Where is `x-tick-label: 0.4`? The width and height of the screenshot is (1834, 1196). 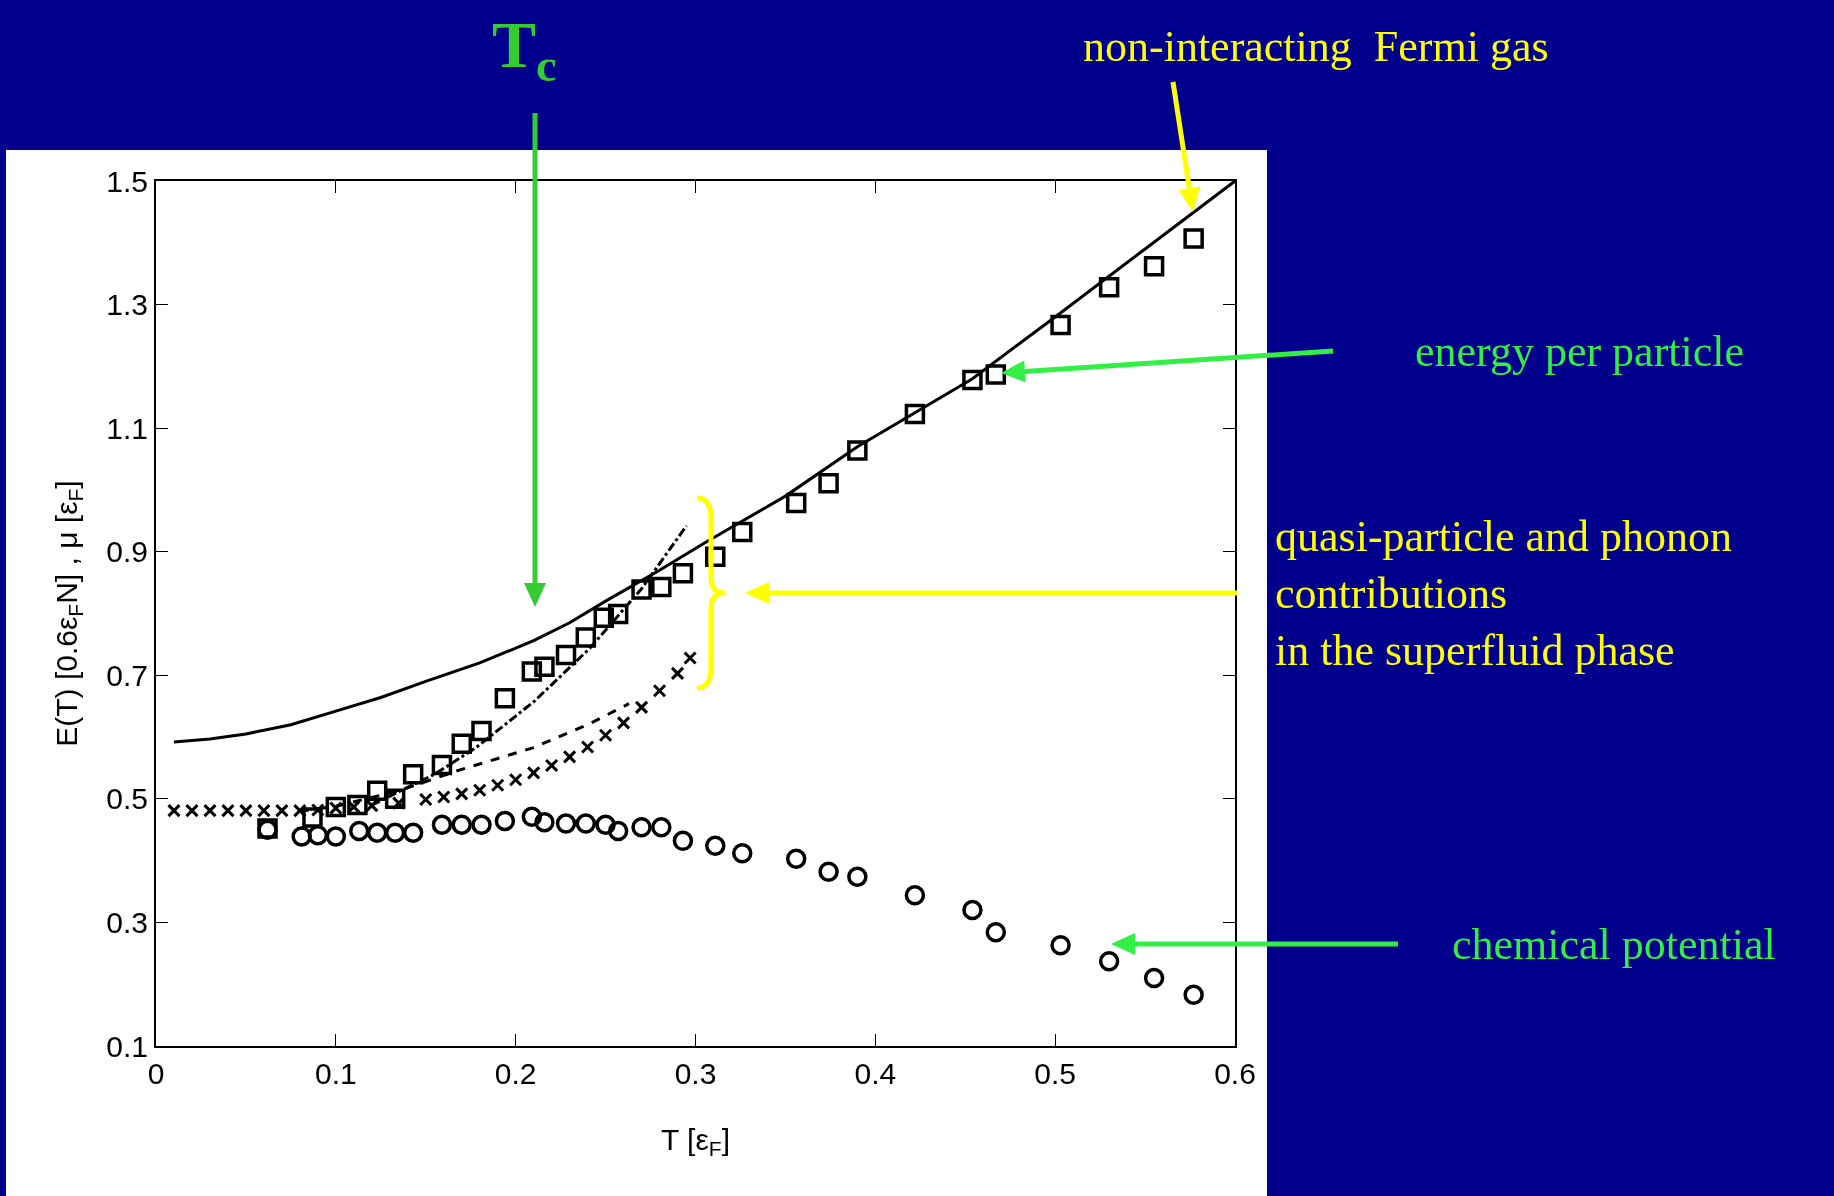
x-tick-label: 0.4 is located at coordinates (875, 1073).